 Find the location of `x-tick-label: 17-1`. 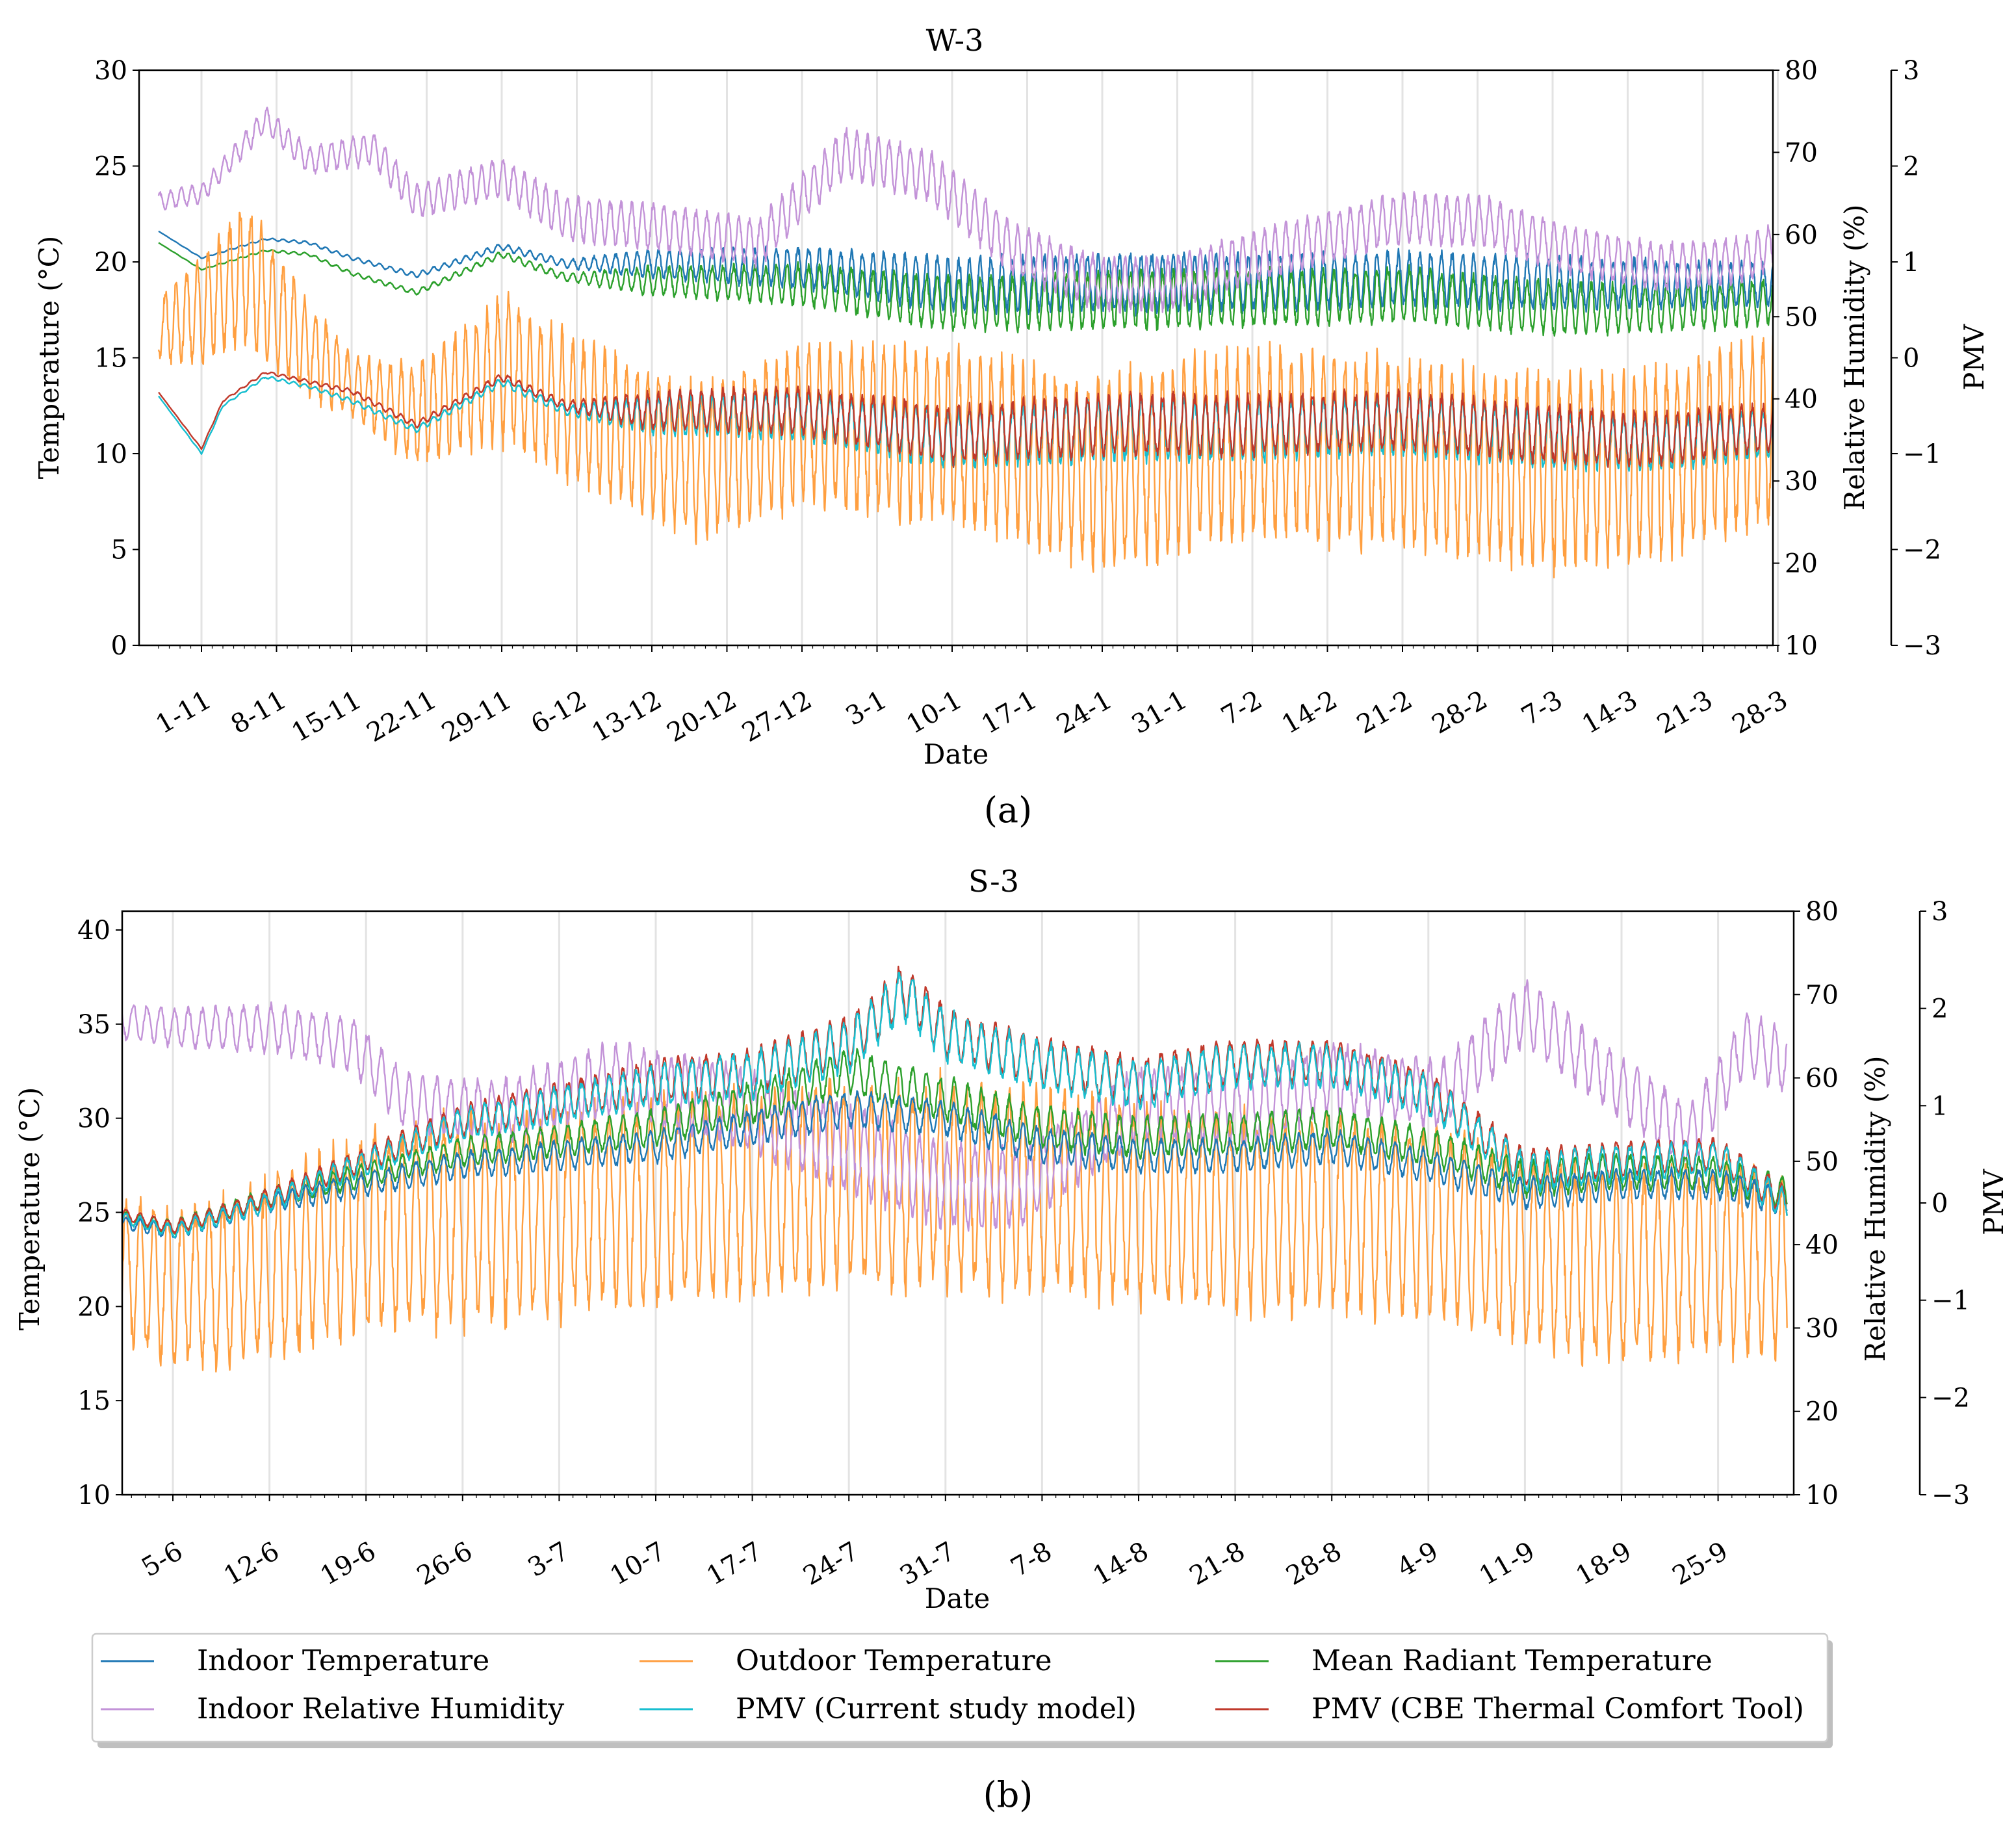

x-tick-label: 17-1 is located at coordinates (1009, 712).